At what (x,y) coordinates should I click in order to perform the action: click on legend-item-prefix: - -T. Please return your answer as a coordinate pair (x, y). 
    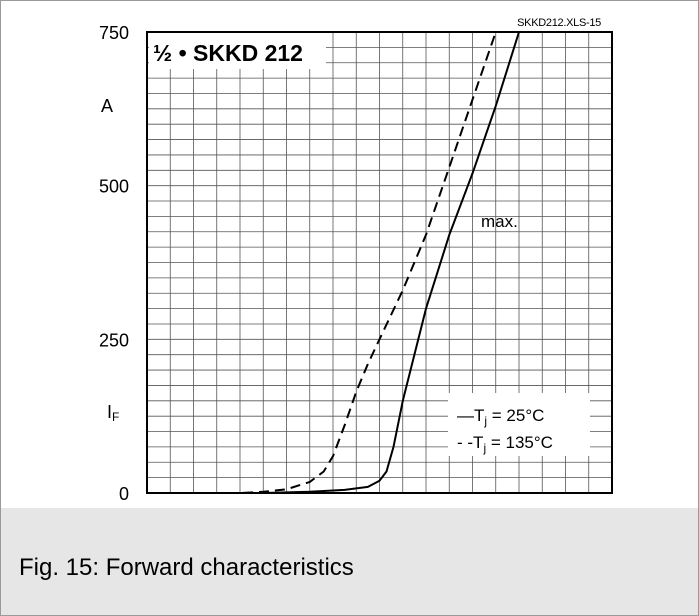
    Looking at the image, I should click on (470, 442).